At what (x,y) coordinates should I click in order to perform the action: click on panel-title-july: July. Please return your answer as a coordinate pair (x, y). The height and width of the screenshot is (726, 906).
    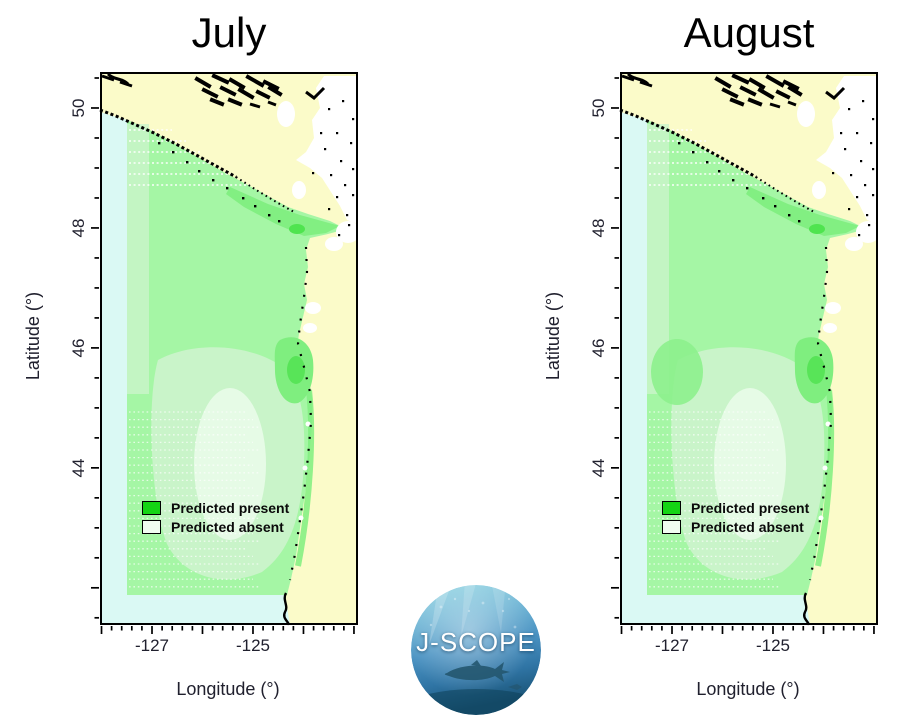
    Looking at the image, I should click on (229, 32).